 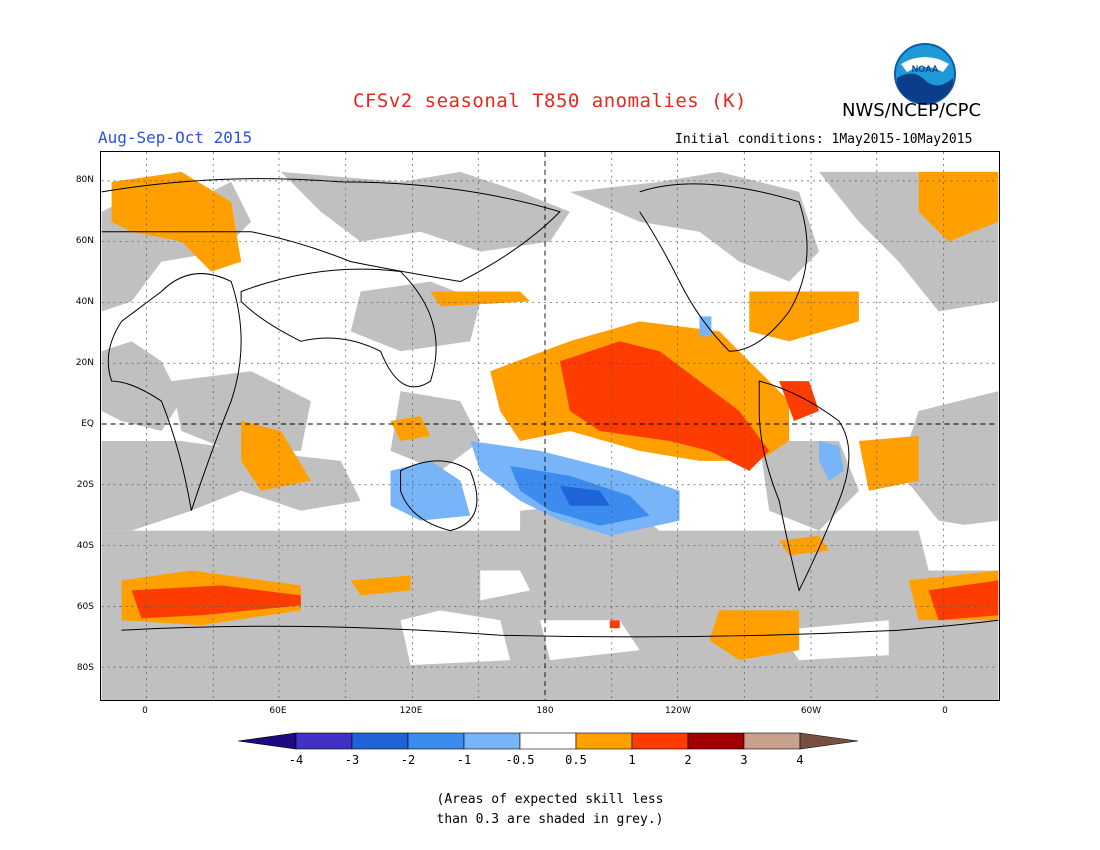 What do you see at coordinates (85, 546) in the screenshot?
I see `lat-label-40s: 40S` at bounding box center [85, 546].